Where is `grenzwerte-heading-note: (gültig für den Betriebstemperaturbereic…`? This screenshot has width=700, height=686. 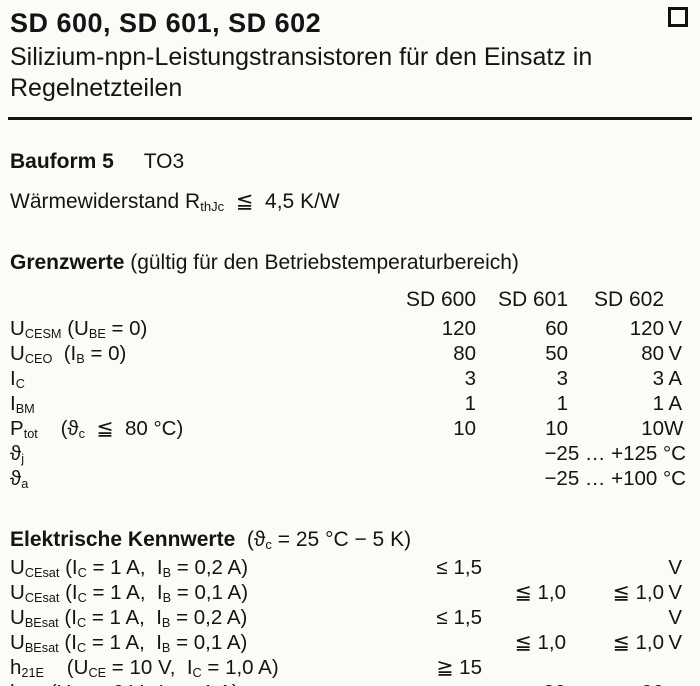
grenzwerte-heading-note: (gültig für den Betriebstemperaturbereic… is located at coordinates (321, 262).